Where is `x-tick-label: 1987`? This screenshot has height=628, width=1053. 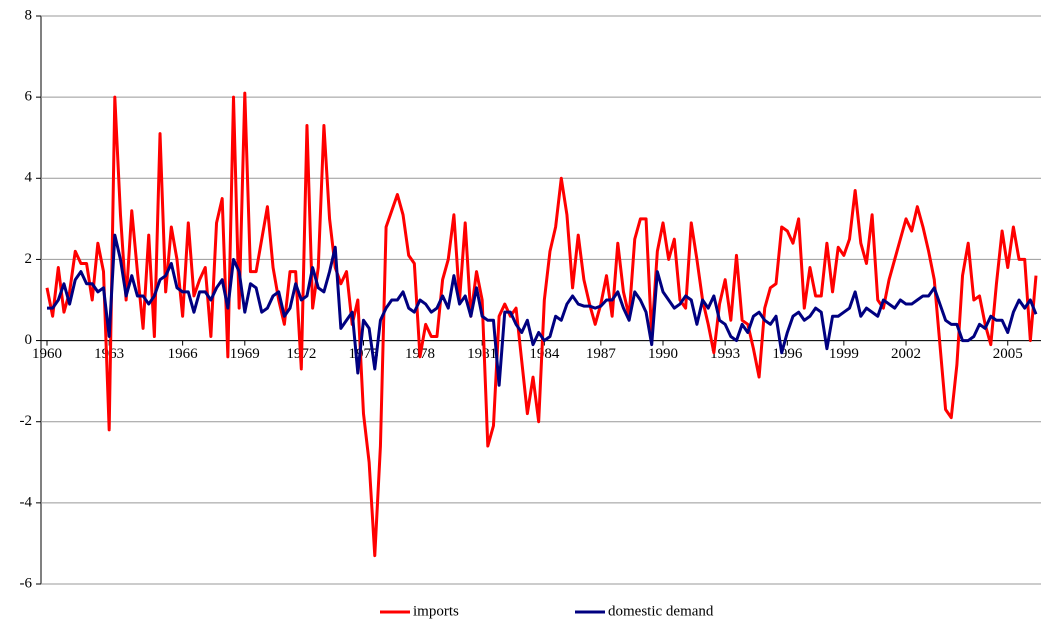 x-tick-label: 1987 is located at coordinates (601, 354).